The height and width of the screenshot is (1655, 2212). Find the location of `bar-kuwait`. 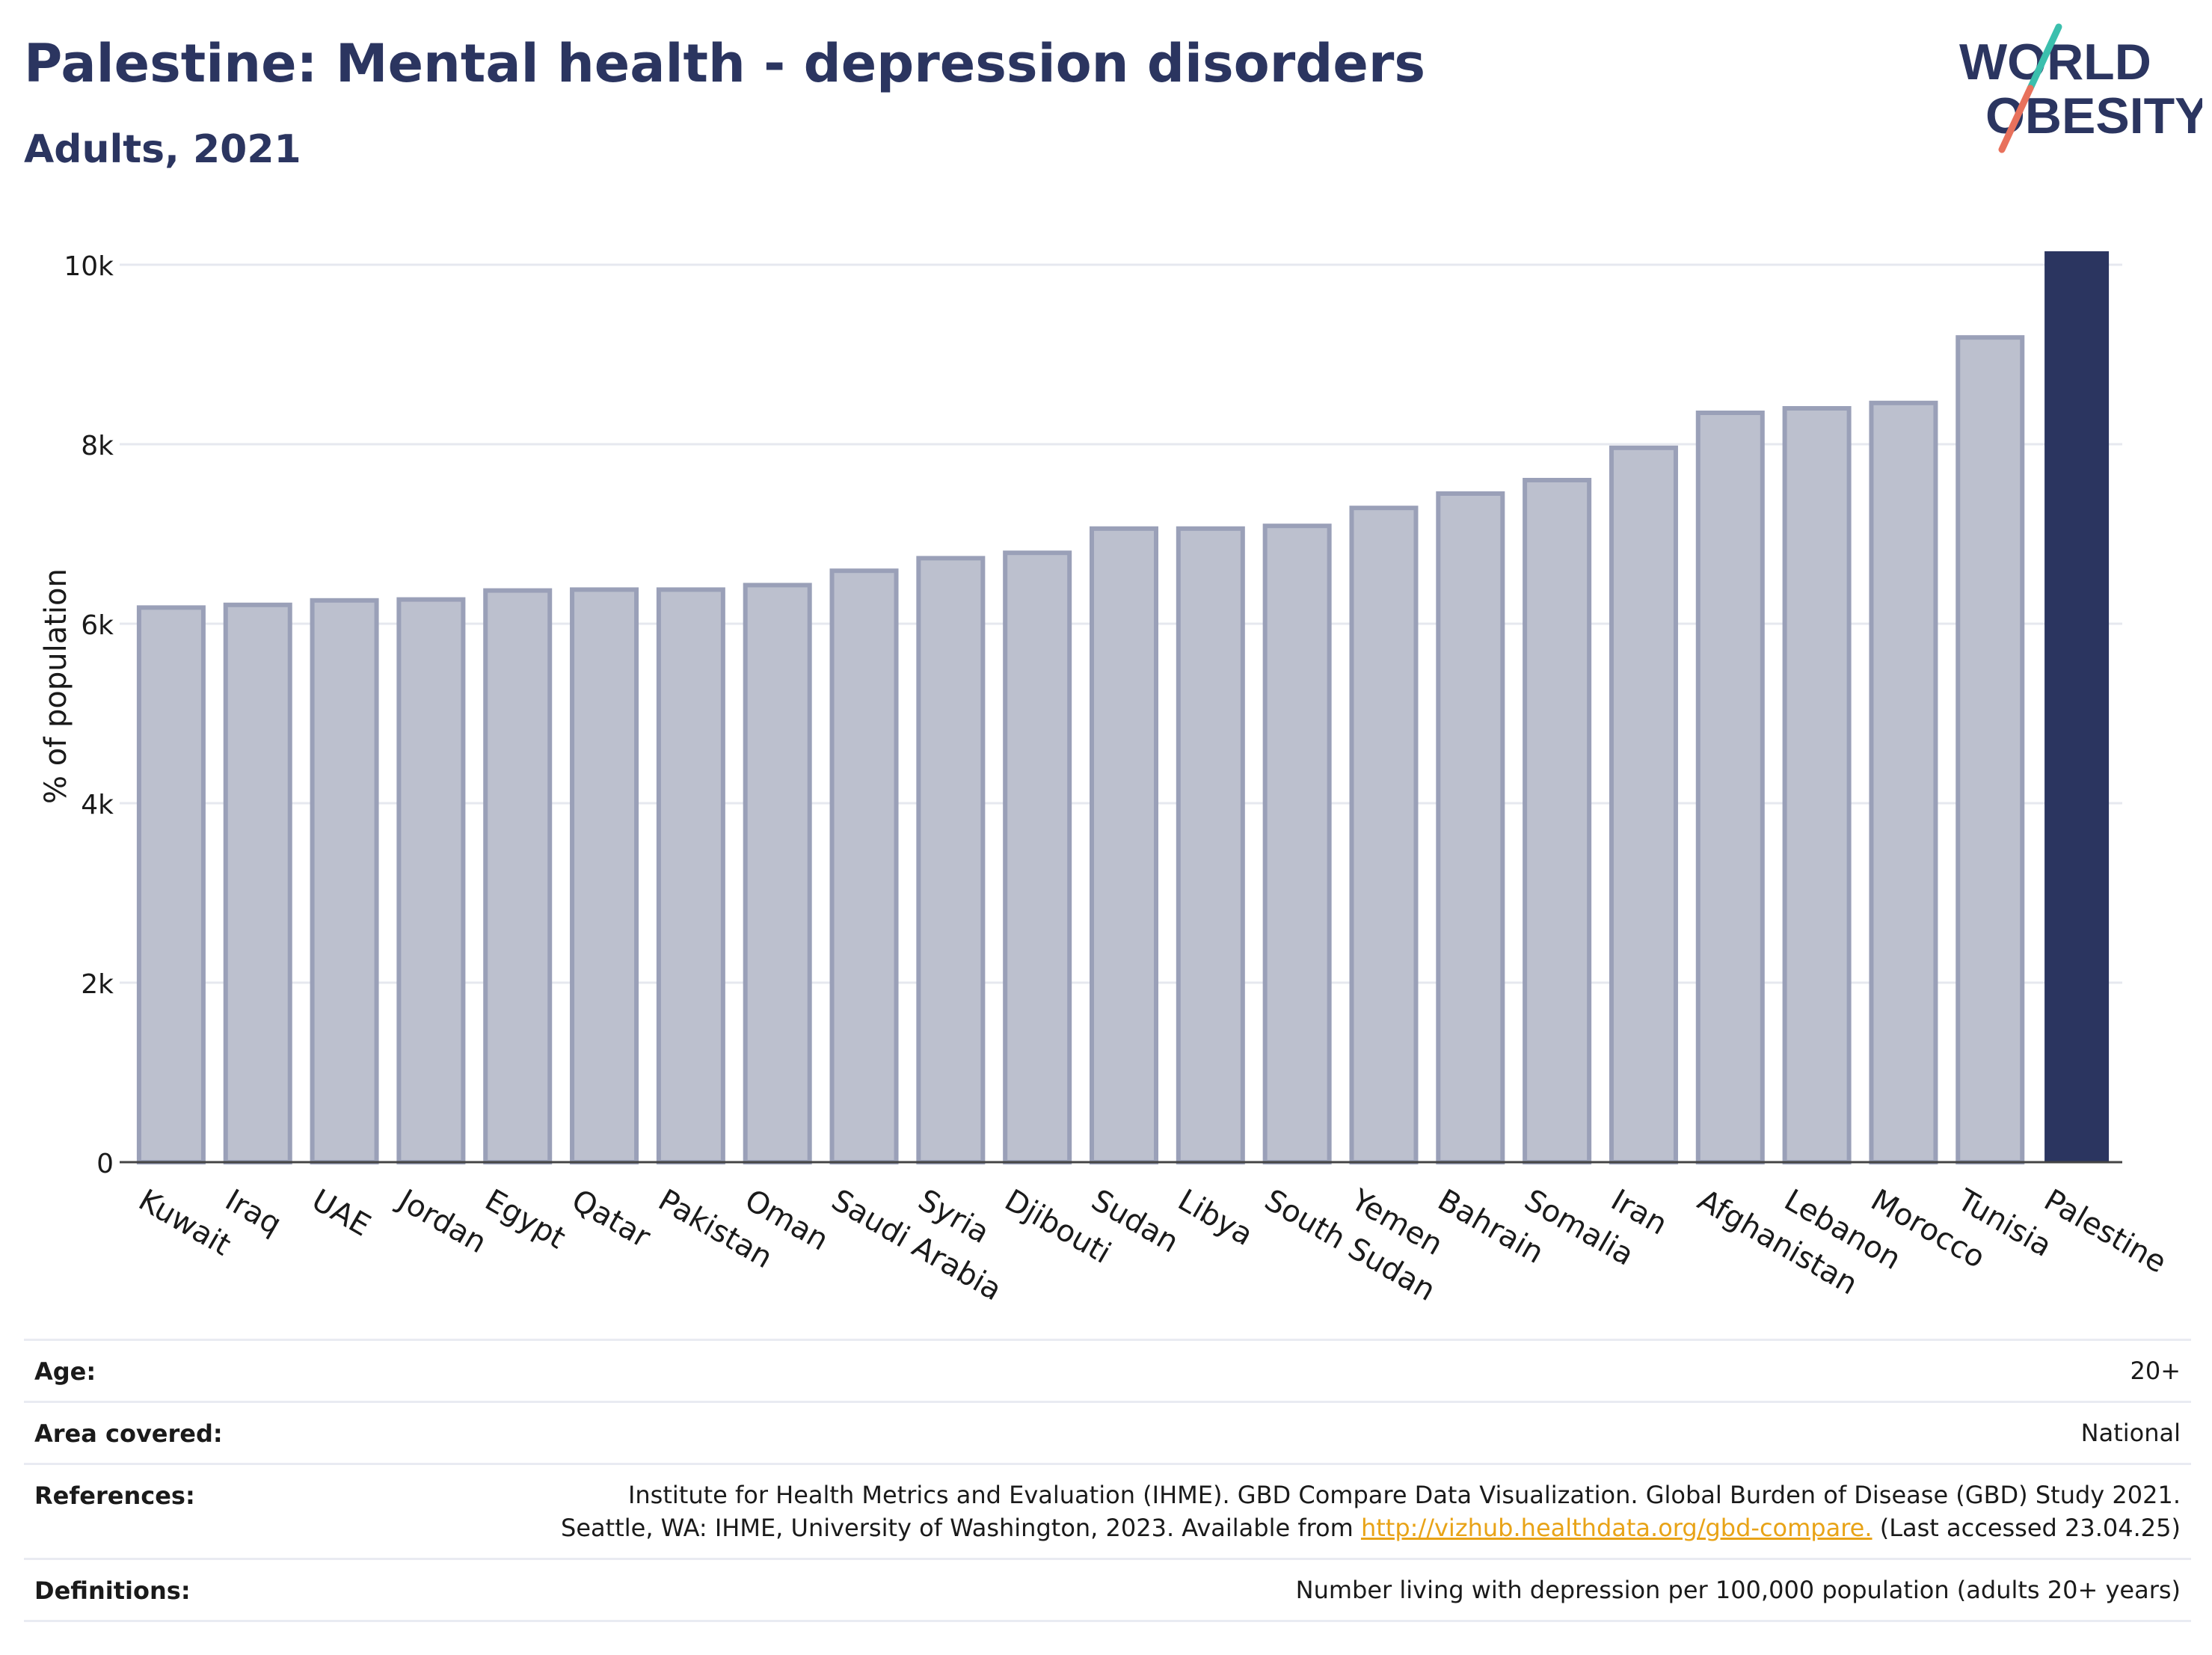

bar-kuwait is located at coordinates (171, 884).